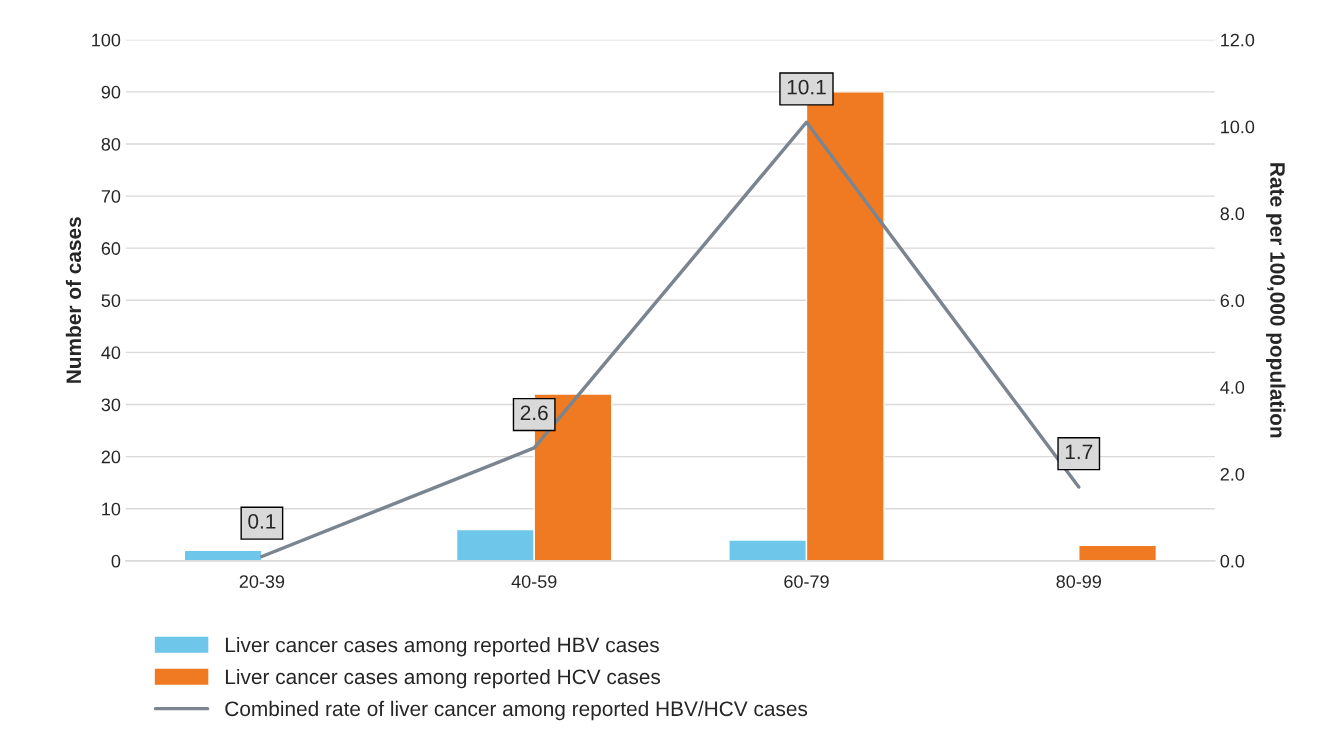  Describe the element at coordinates (1232, 301) in the screenshot. I see `y2-tick-label: 6.0` at that location.